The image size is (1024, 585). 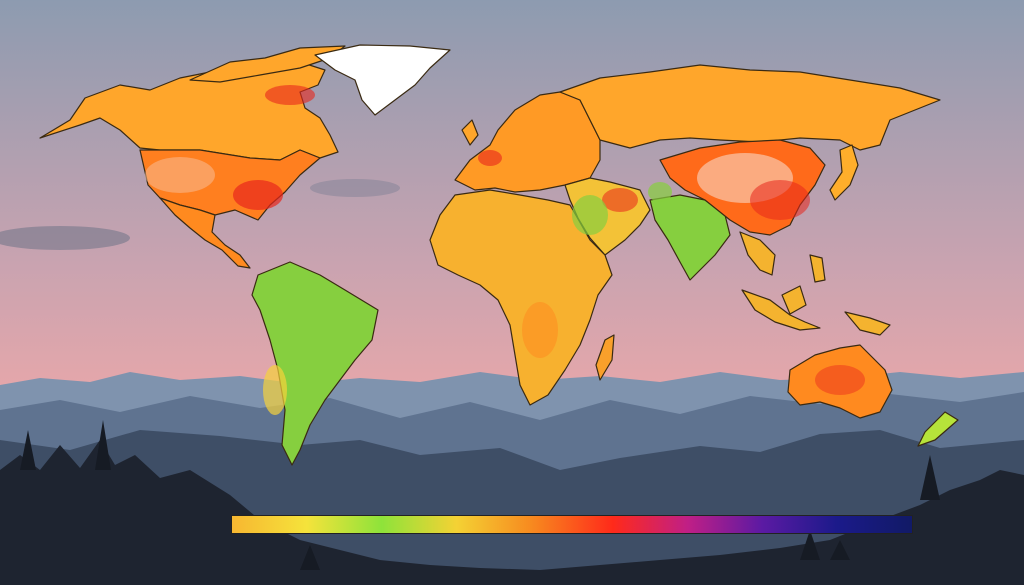 What do you see at coordinates (189, 111) in the screenshot?
I see `region-north-america` at bounding box center [189, 111].